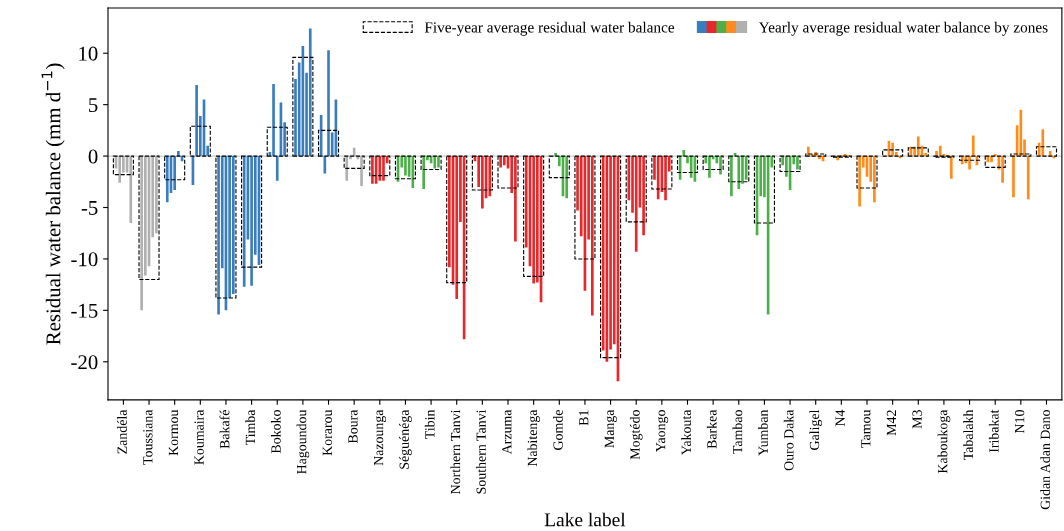 This screenshot has height=531, width=1064. I want to click on x-tick-label: Iribakat, so click(993, 431).